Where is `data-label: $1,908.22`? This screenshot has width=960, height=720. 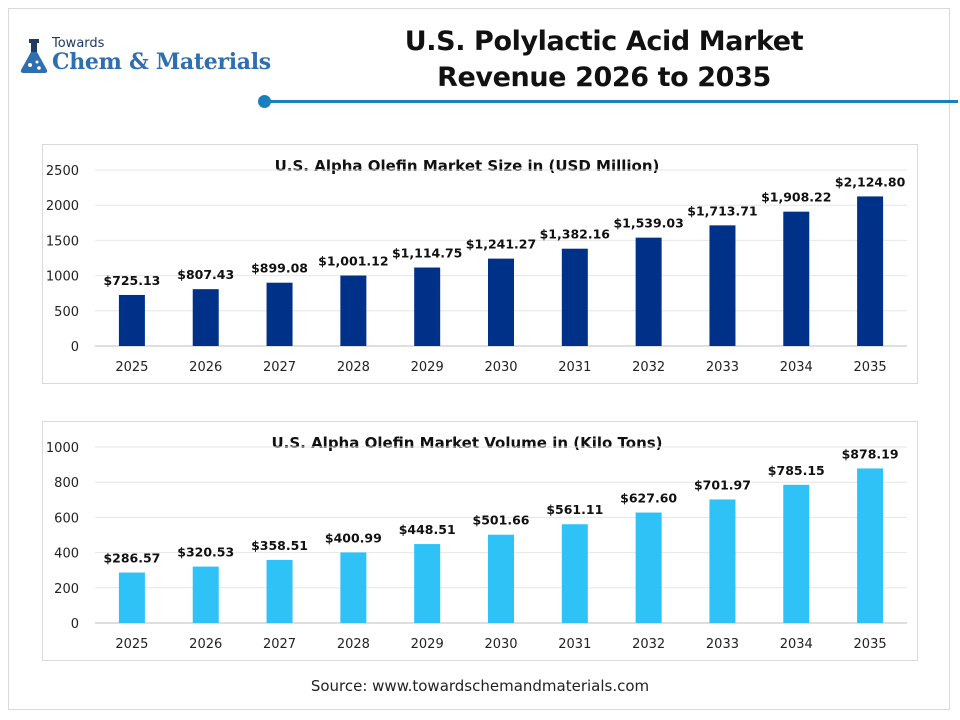
data-label: $1,908.22 is located at coordinates (796, 197).